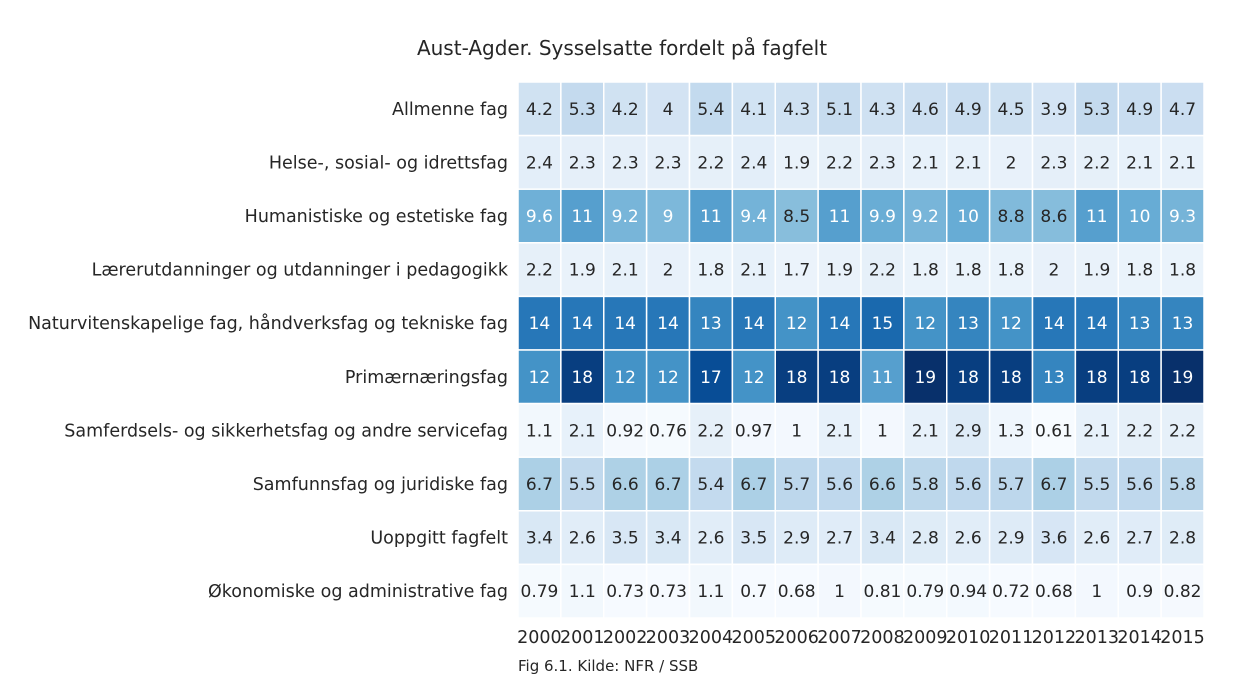  I want to click on cell-value-label: 5.1, so click(839, 110).